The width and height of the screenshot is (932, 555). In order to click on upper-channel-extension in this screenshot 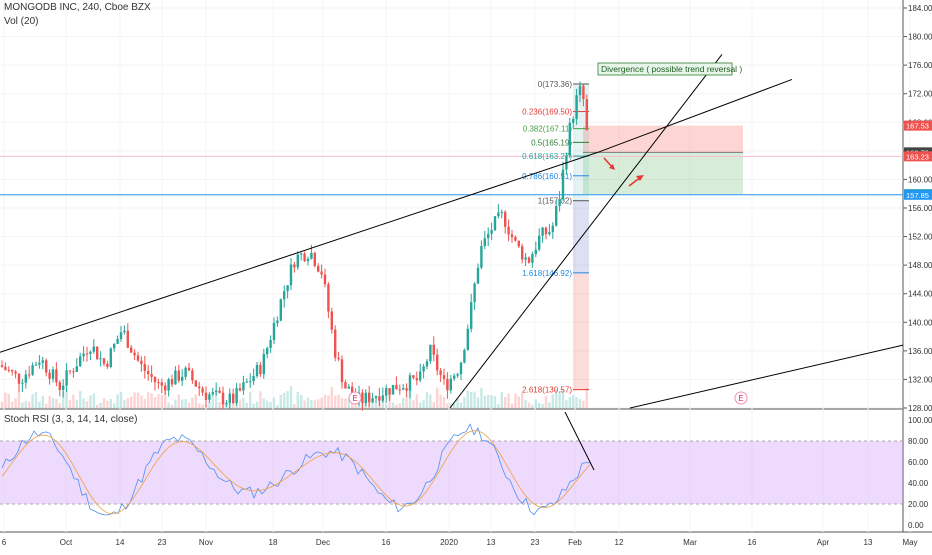, I will do `click(695, 115)`.